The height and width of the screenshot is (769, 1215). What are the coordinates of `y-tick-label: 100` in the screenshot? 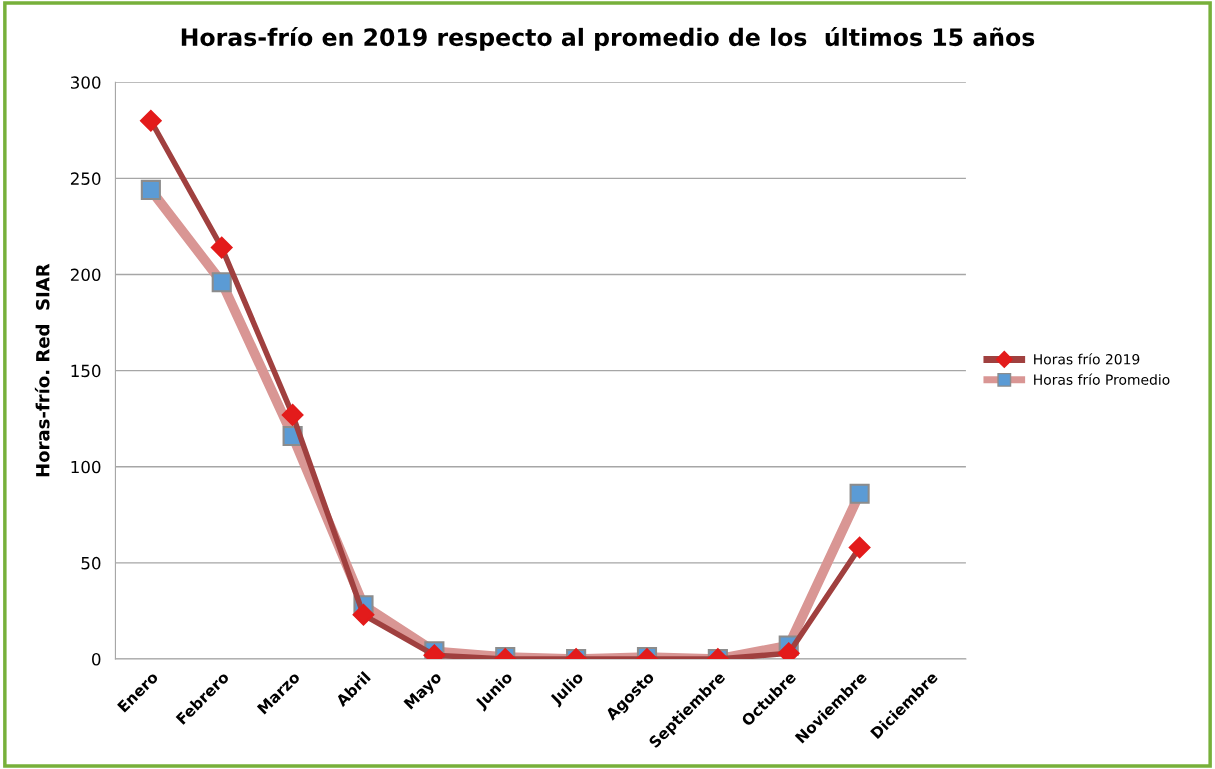 It's located at (86, 467).